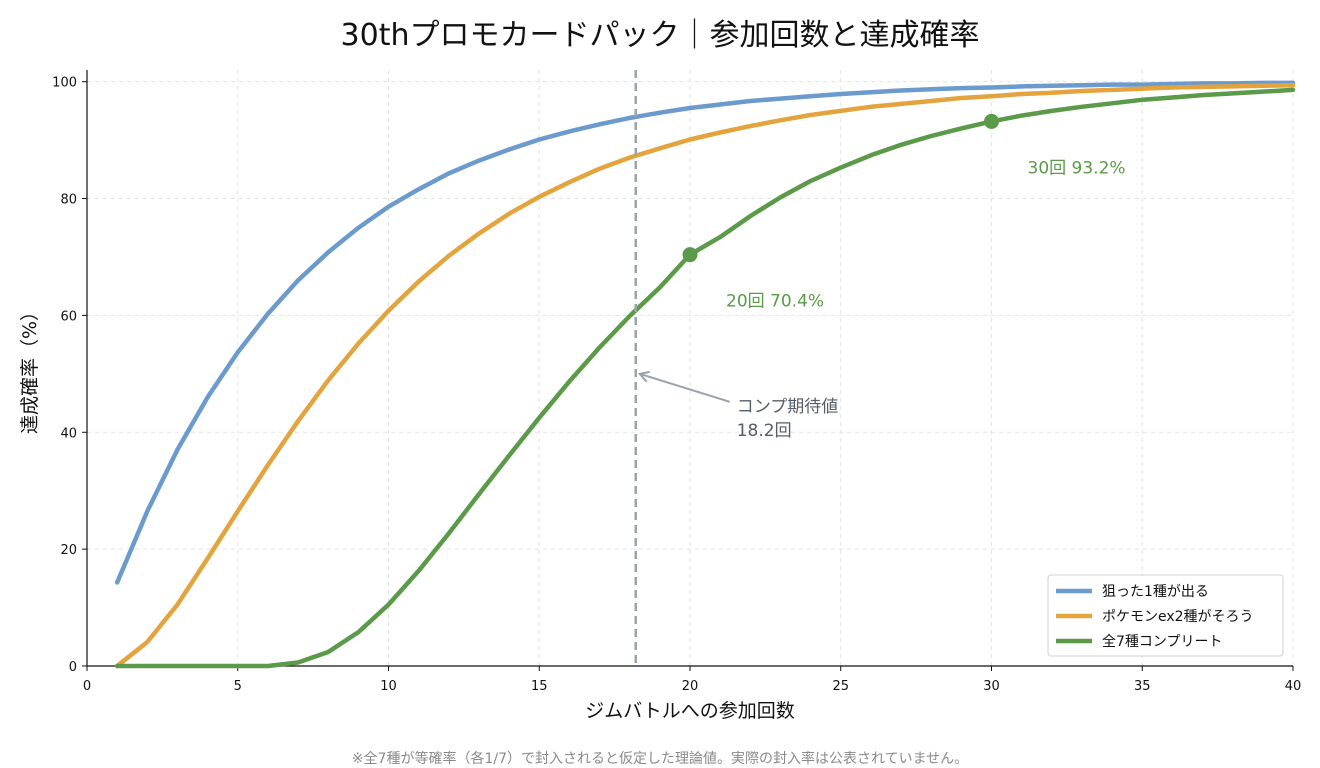 The width and height of the screenshot is (1320, 768). Describe the element at coordinates (685, 387) in the screenshot. I see `annotation-arrow` at that location.